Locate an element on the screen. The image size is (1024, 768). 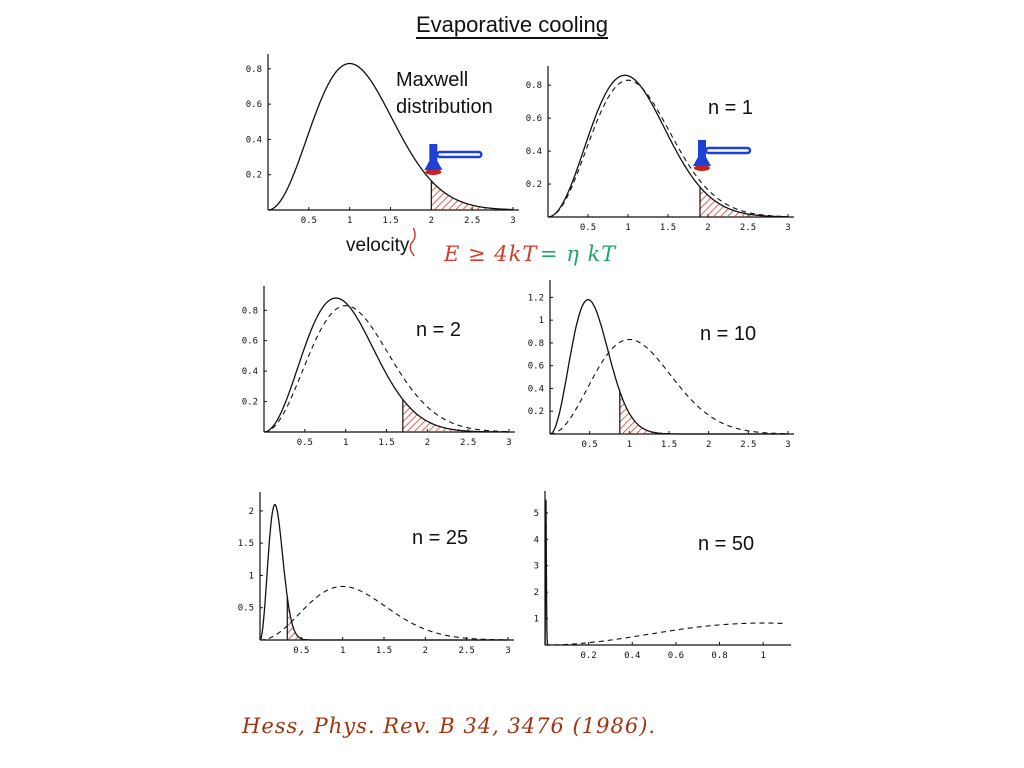
plot-n-2: n = 2 0.5 1 1.5 2 2.5 3 0.2 0.4 0.6 0.8 is located at coordinates (378, 367).